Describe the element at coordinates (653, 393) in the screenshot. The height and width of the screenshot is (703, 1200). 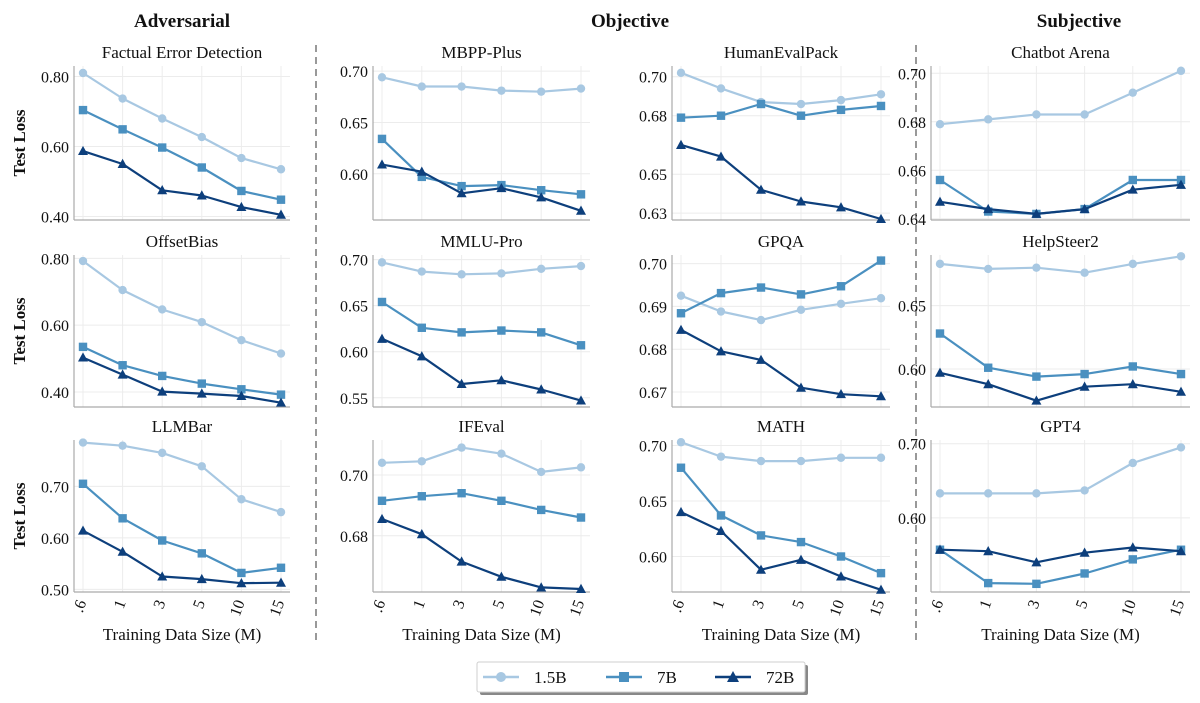
I see `y-tick-label: 0.67` at that location.